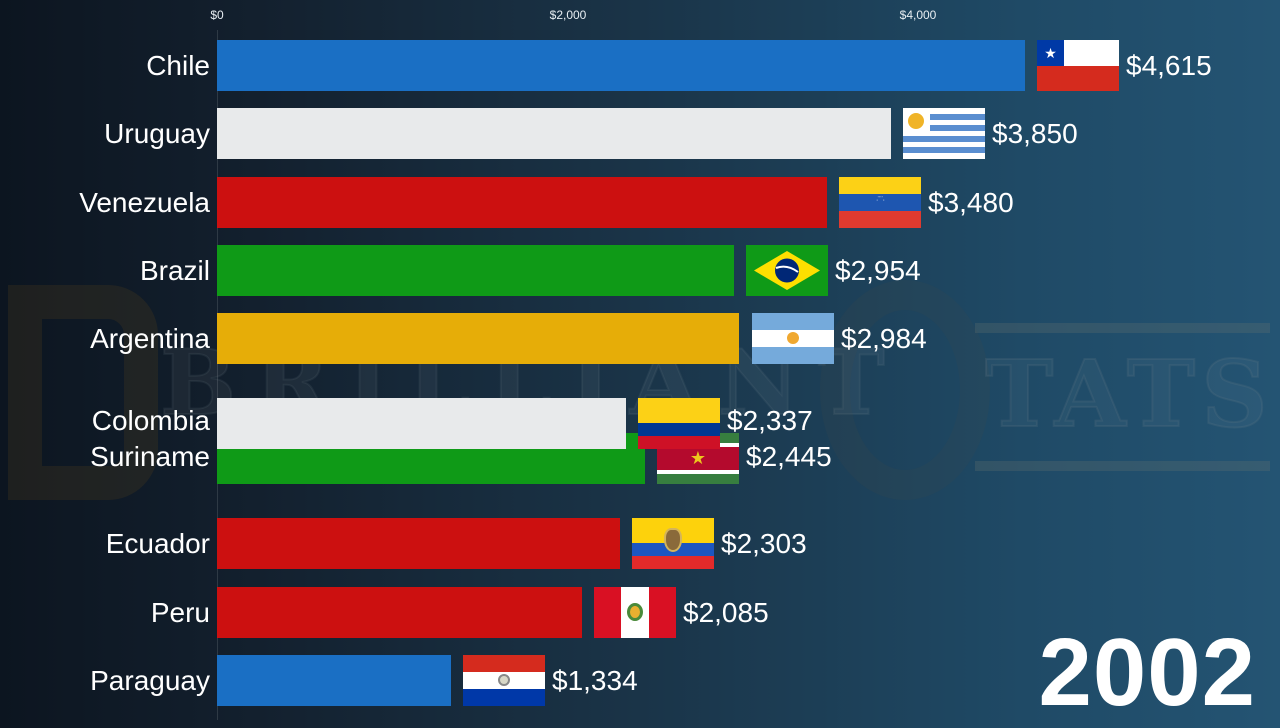 Image resolution: width=1280 pixels, height=728 pixels. I want to click on ecuador-flag-icon, so click(673, 543).